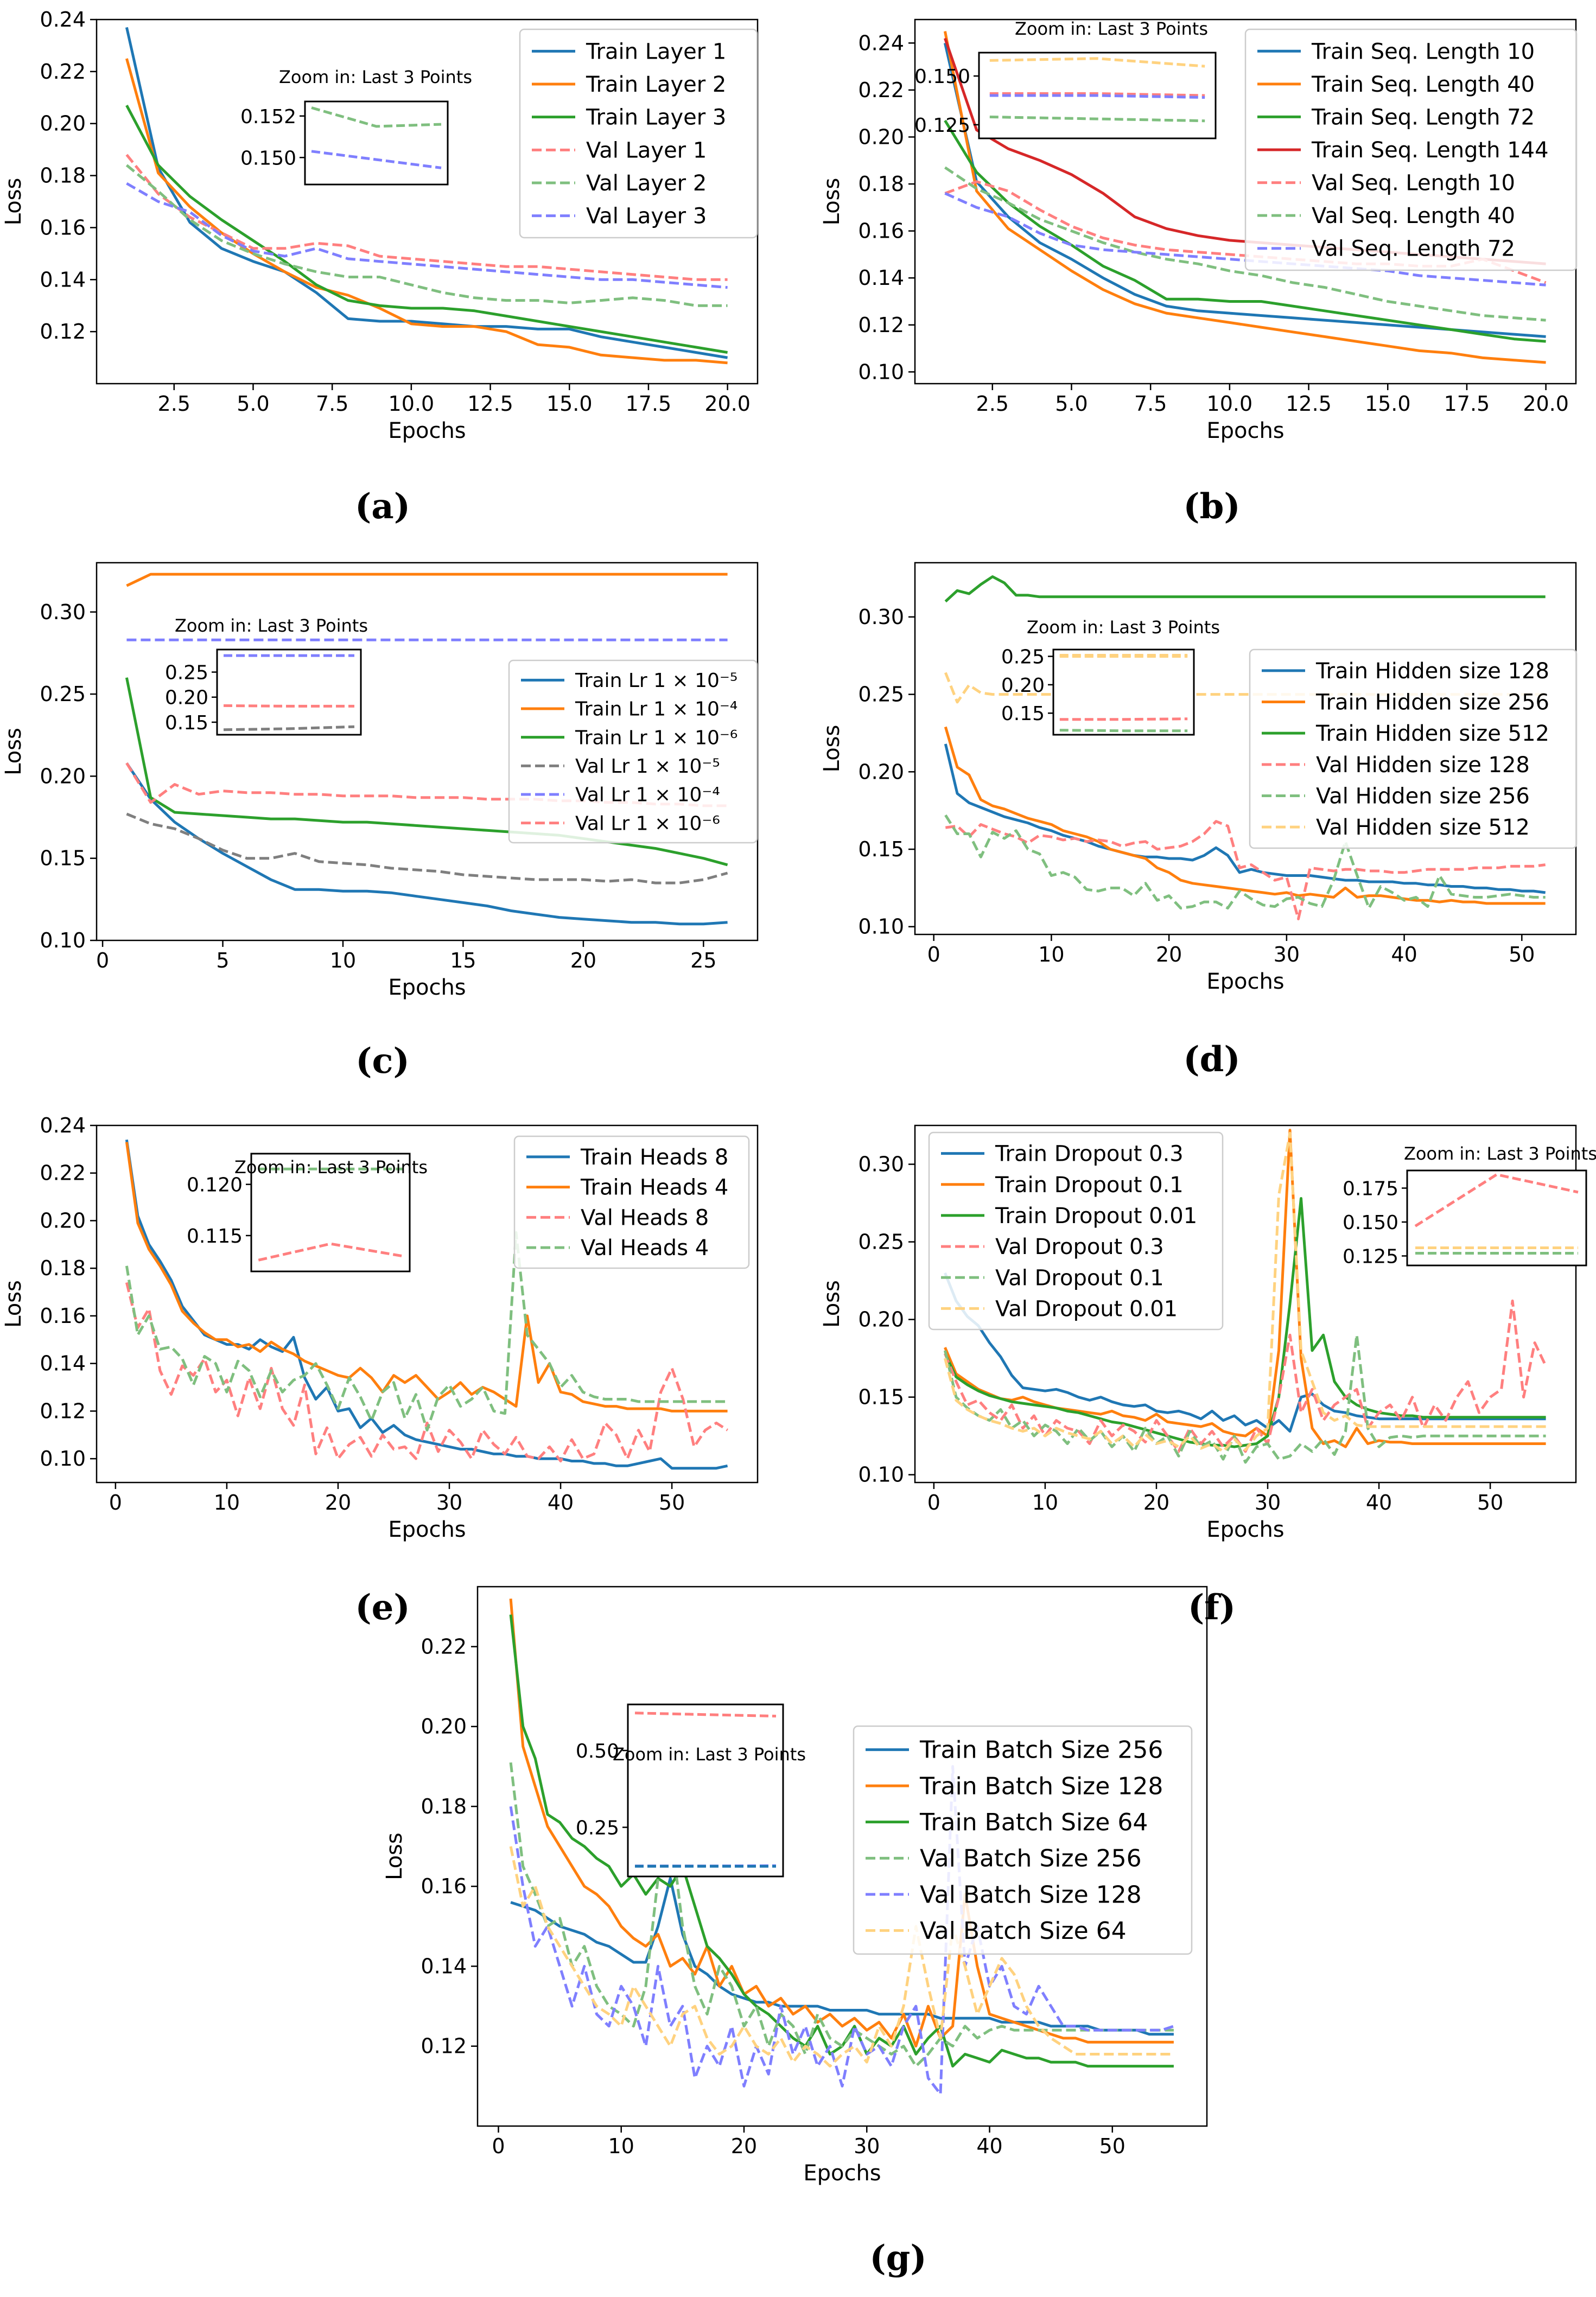 Image resolution: width=1596 pixels, height=2297 pixels. Describe the element at coordinates (656, 51) in the screenshot. I see `legend-label-1: Train Layer 1` at that location.